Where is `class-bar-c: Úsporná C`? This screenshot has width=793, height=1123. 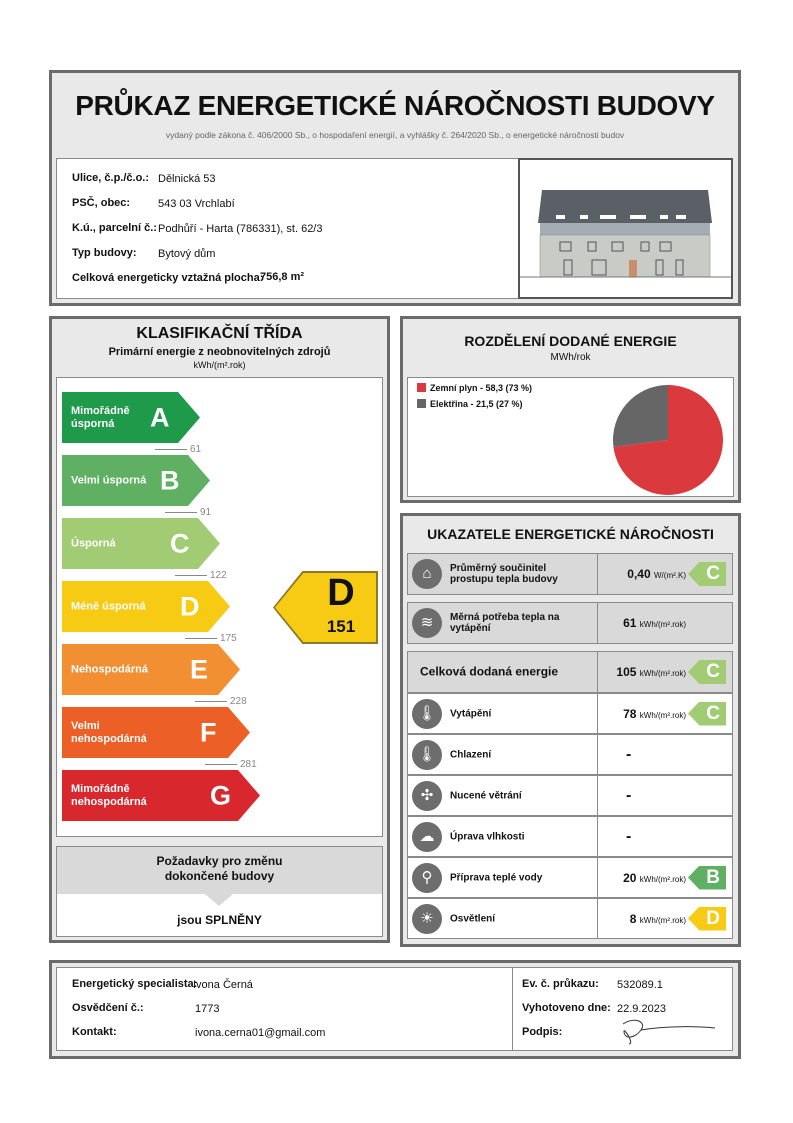 class-bar-c: Úsporná C is located at coordinates (141, 543).